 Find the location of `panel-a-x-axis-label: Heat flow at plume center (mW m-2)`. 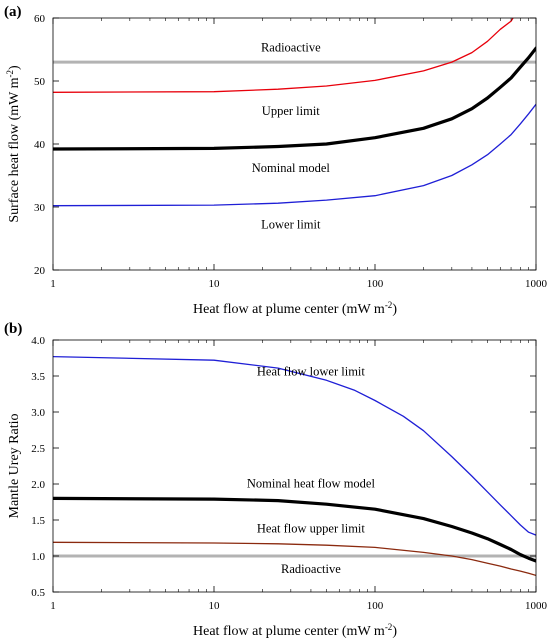

panel-a-x-axis-label: Heat flow at plume center (mW m-2) is located at coordinates (295, 308).